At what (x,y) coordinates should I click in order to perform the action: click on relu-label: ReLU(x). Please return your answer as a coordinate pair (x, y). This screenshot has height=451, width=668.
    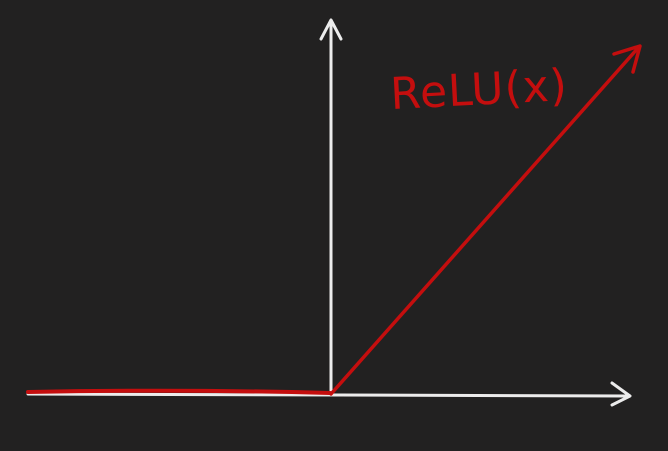
    Looking at the image, I should click on (479, 90).